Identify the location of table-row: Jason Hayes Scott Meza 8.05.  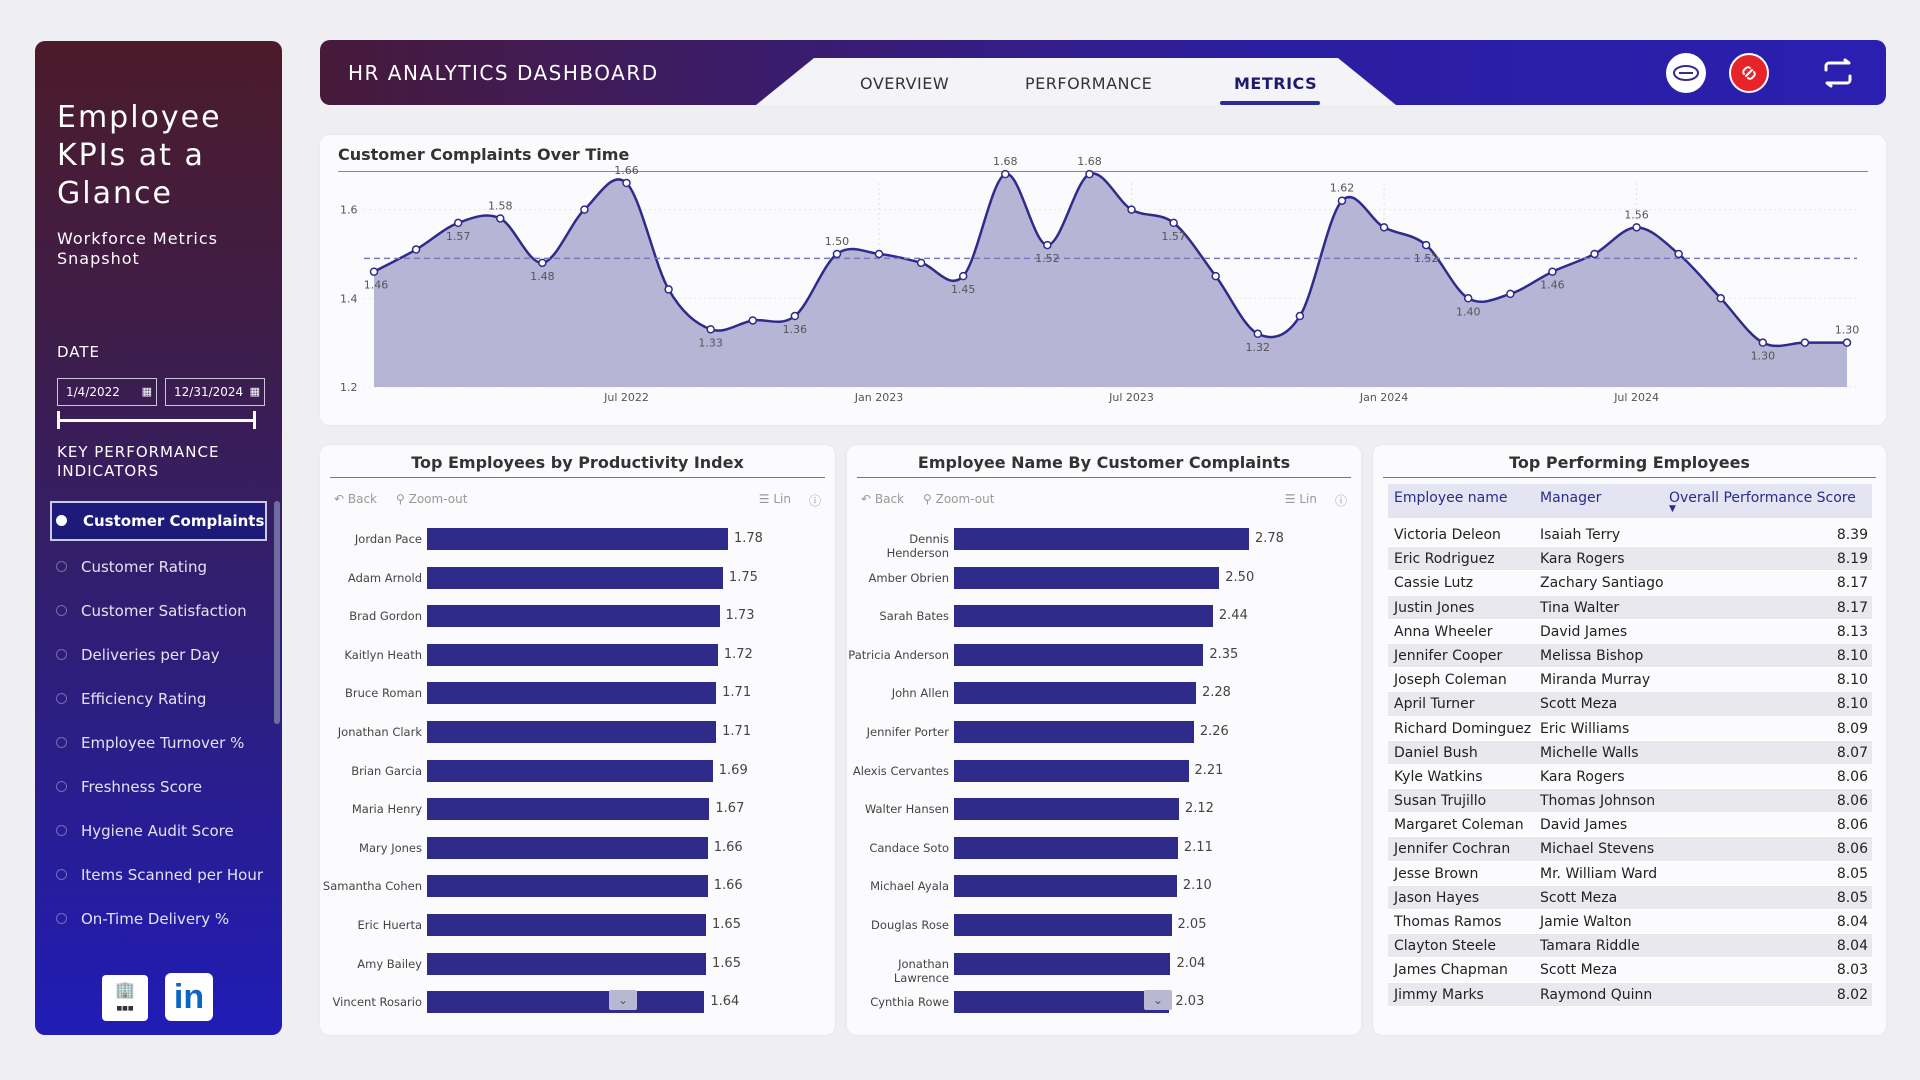
(1630, 897).